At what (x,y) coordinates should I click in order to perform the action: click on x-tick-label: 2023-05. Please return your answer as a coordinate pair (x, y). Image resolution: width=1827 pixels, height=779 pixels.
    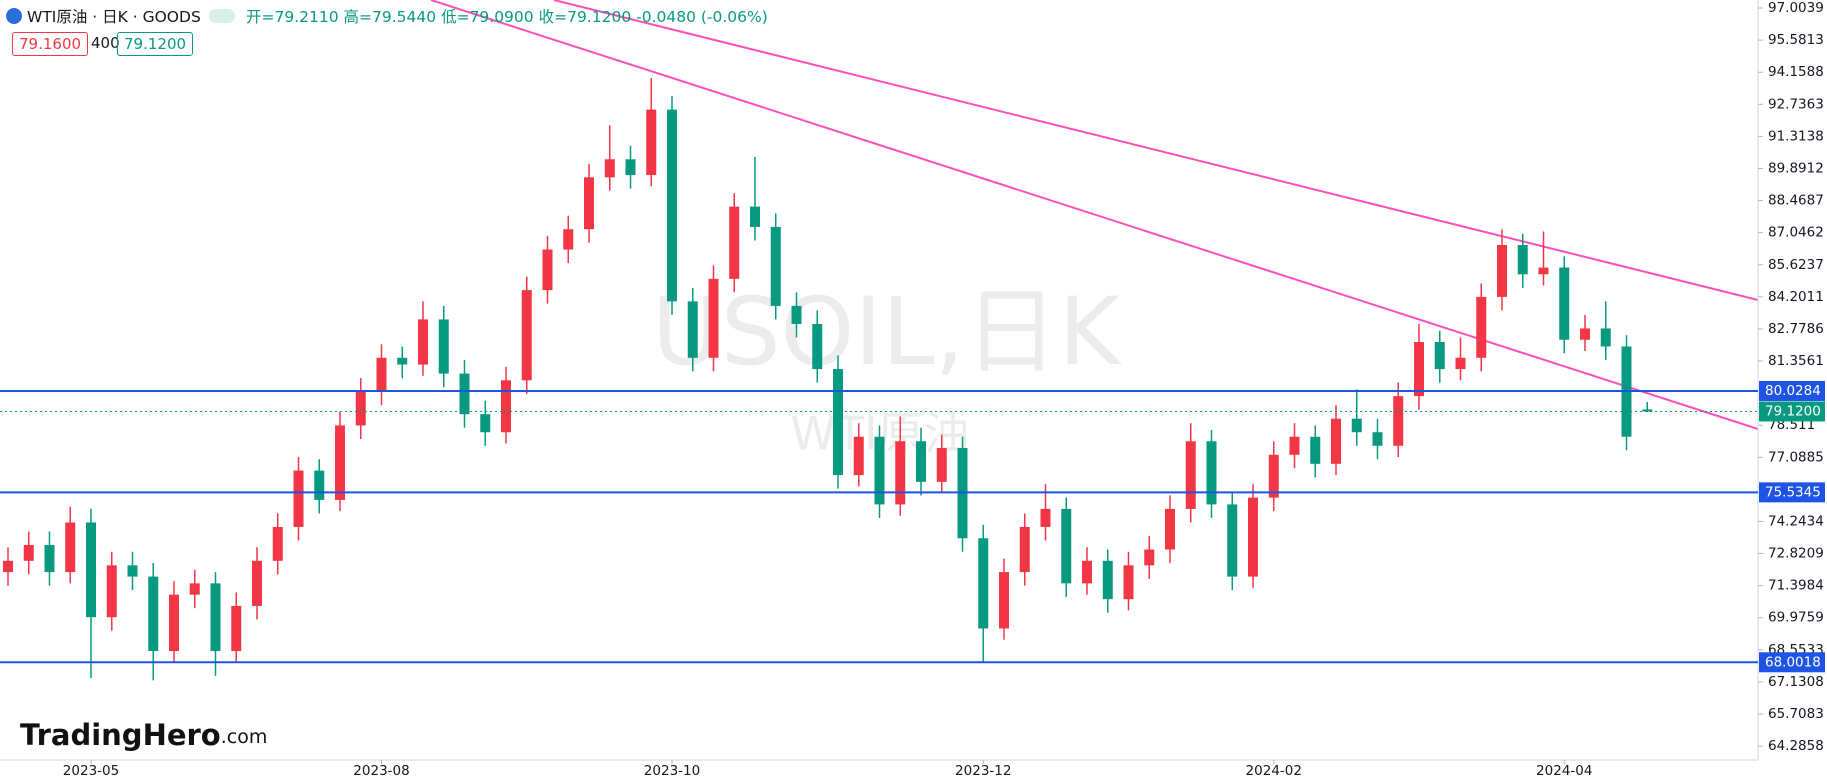
    Looking at the image, I should click on (91, 771).